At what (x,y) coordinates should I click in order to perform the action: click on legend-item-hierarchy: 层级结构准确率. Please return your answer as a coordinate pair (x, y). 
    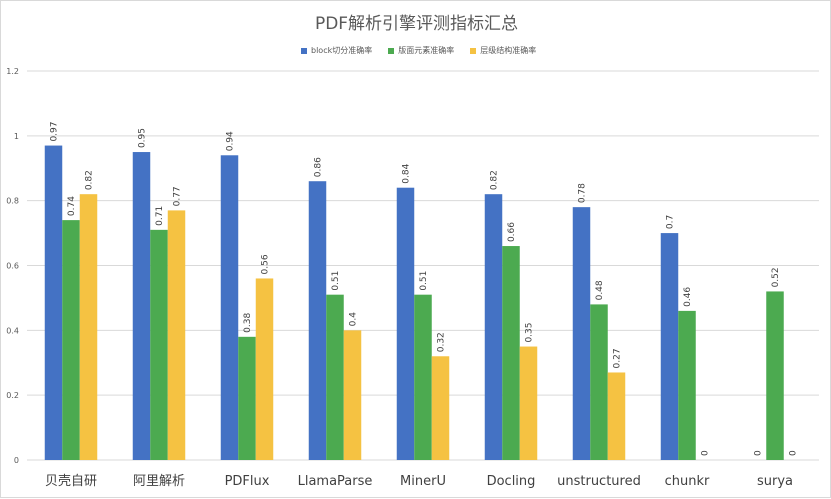
    Looking at the image, I should click on (503, 50).